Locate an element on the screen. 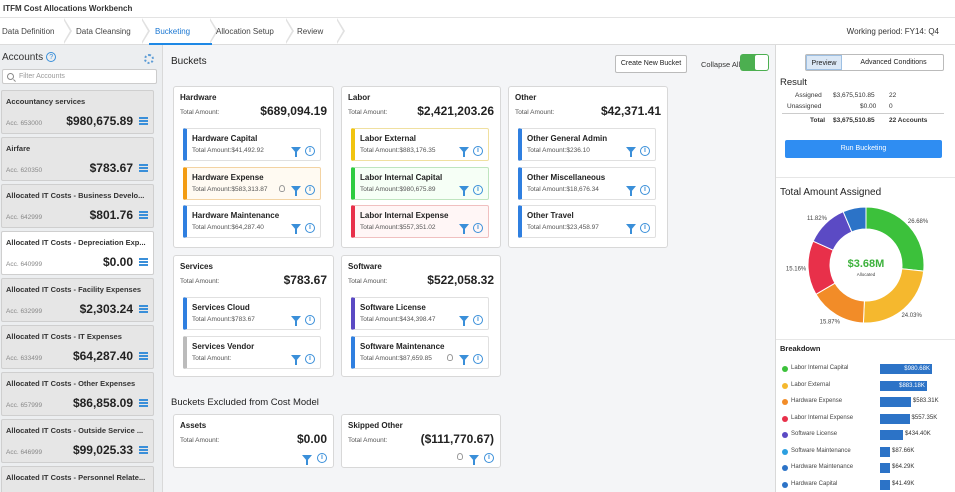 This screenshot has height=492, width=955. gear-icon is located at coordinates (149, 59).